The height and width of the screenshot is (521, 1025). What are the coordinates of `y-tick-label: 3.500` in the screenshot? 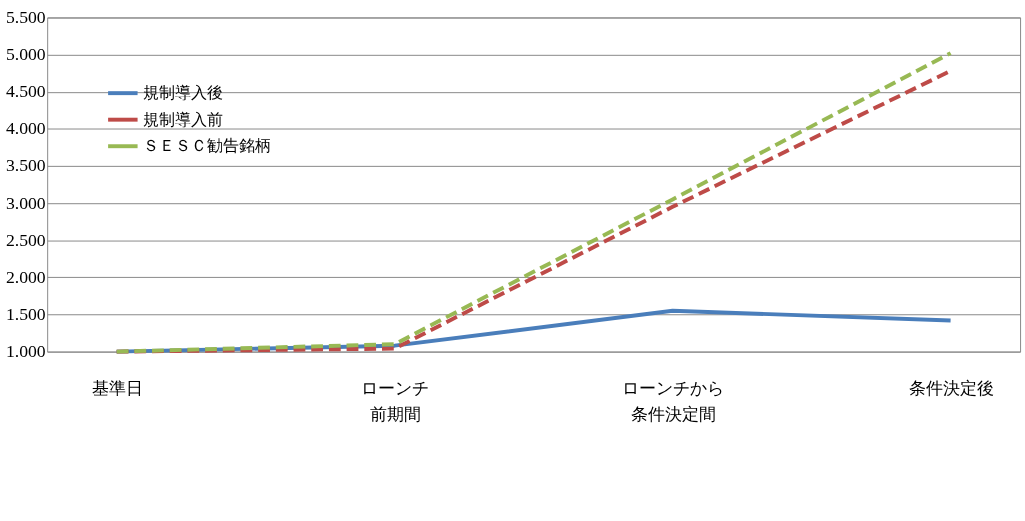 It's located at (25, 165).